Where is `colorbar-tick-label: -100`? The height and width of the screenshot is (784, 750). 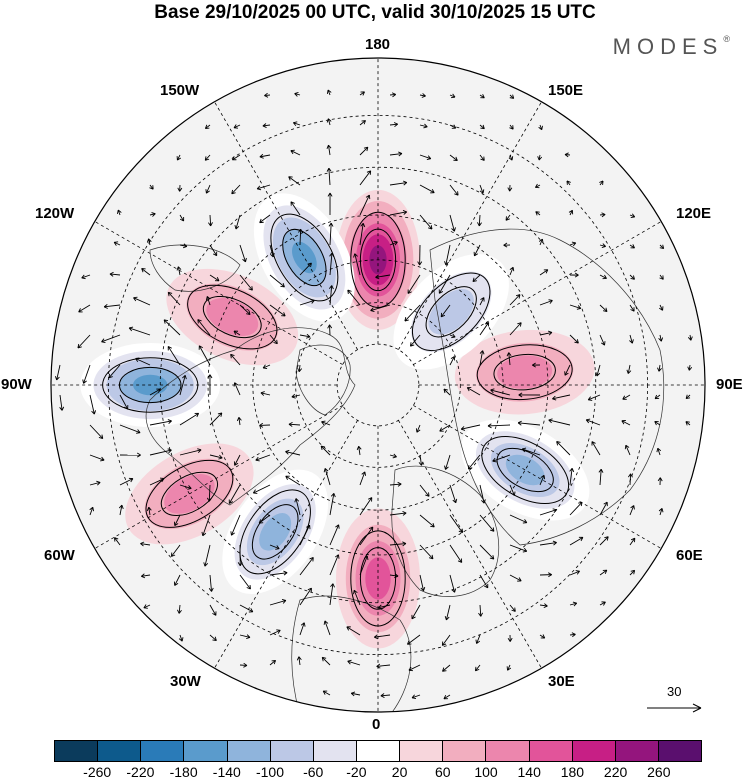 colorbar-tick-label: -100 is located at coordinates (270, 772).